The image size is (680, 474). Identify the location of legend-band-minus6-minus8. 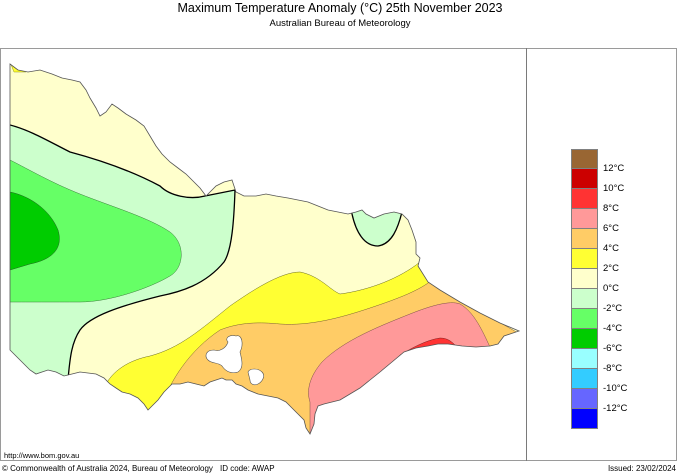
(584, 359).